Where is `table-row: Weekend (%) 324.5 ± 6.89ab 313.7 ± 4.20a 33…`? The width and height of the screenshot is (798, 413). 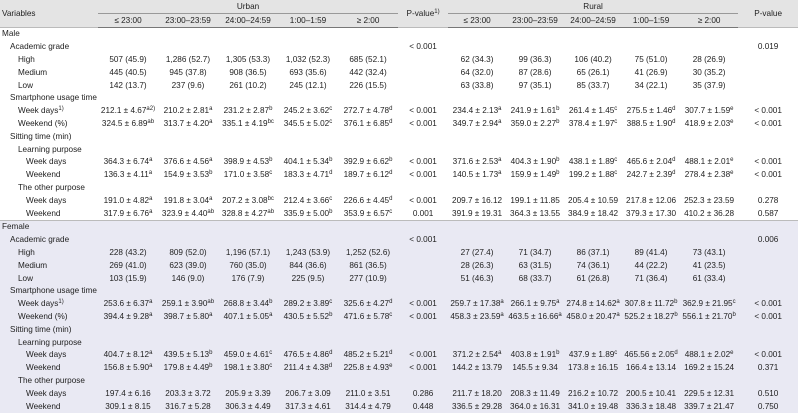 table-row: Weekend (%) 324.5 ± 6.89ab 313.7 ± 4.20a 33… is located at coordinates (399, 124).